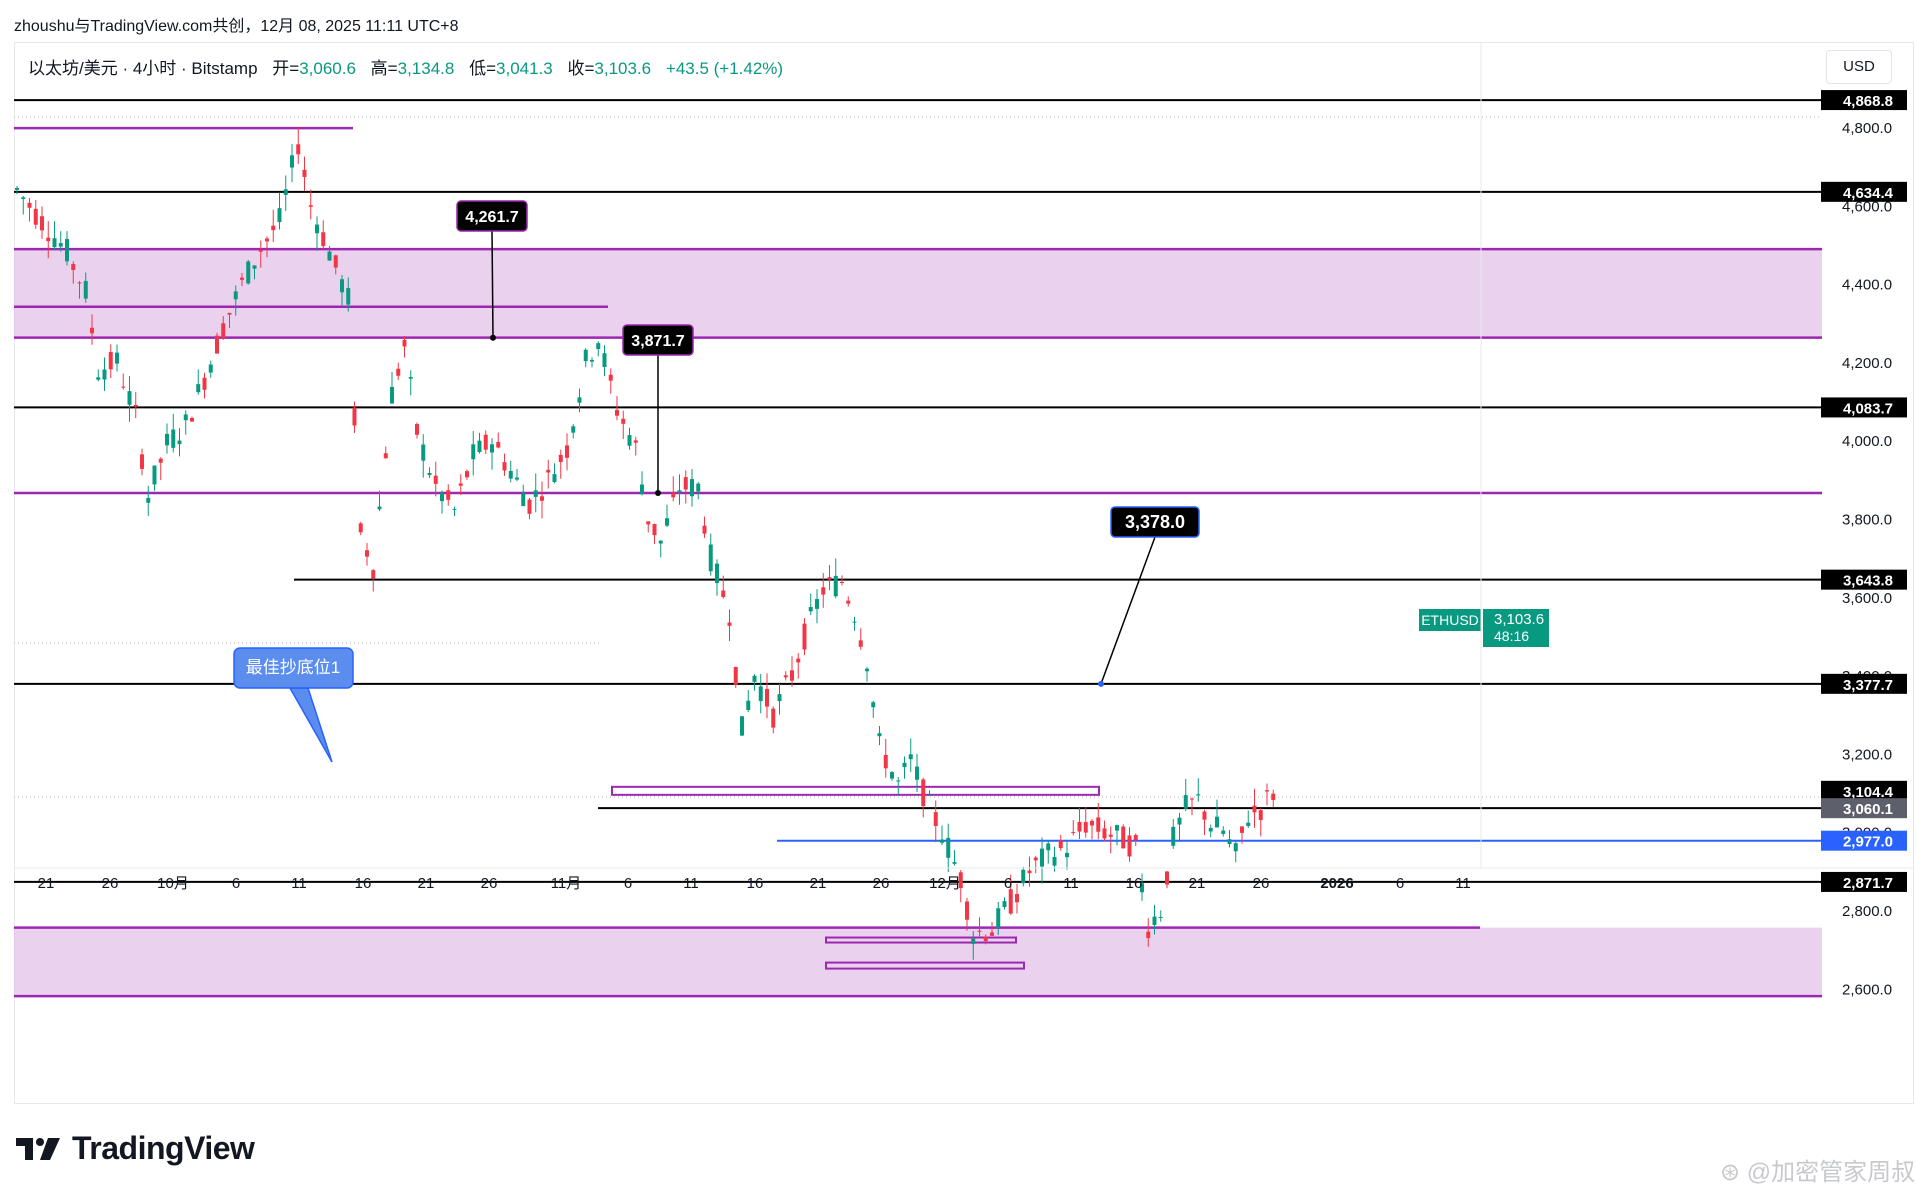 The image size is (1917, 1189). I want to click on y-axis-tick-label: 4,800.0, so click(1867, 128).